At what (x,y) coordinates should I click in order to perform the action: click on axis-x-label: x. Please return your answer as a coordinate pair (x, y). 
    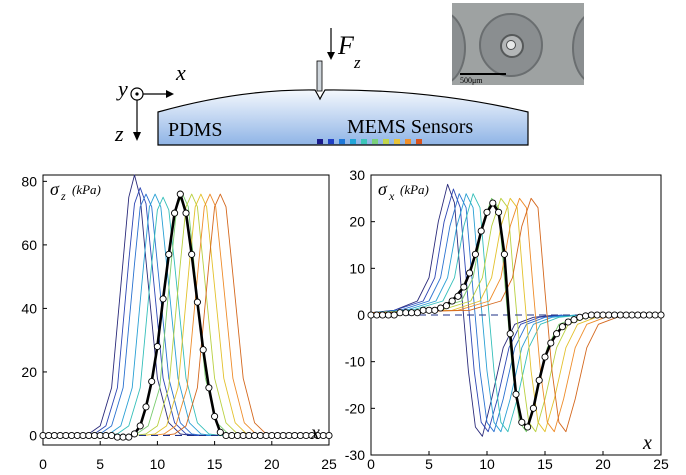
    Looking at the image, I should click on (180, 72).